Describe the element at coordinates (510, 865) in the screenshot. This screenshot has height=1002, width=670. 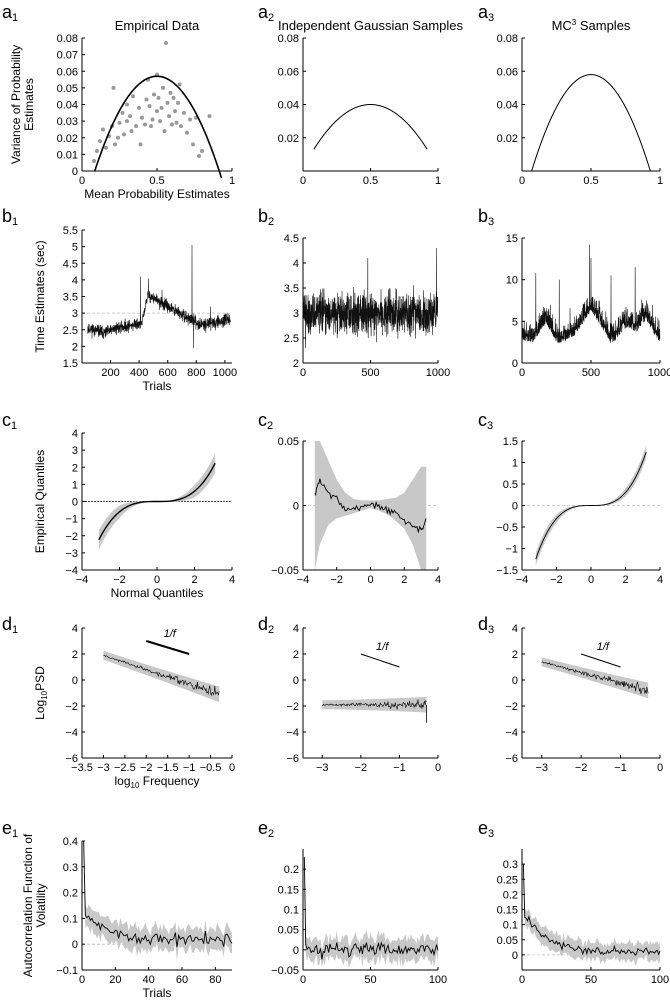
I see `y-tick-label: 0.3` at that location.